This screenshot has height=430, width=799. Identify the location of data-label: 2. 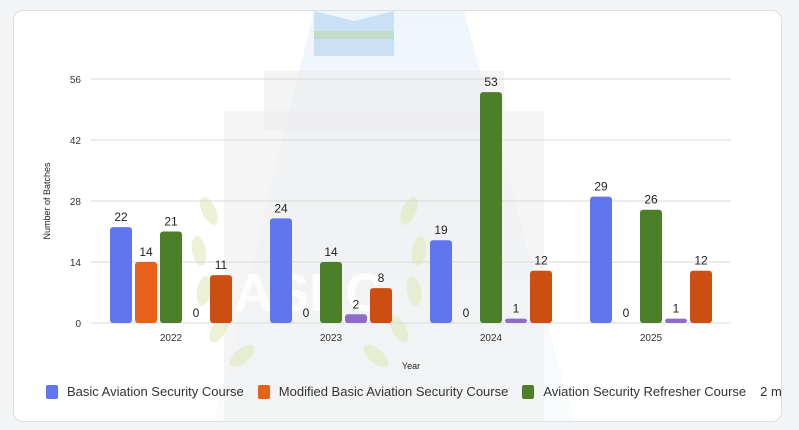
(356, 304).